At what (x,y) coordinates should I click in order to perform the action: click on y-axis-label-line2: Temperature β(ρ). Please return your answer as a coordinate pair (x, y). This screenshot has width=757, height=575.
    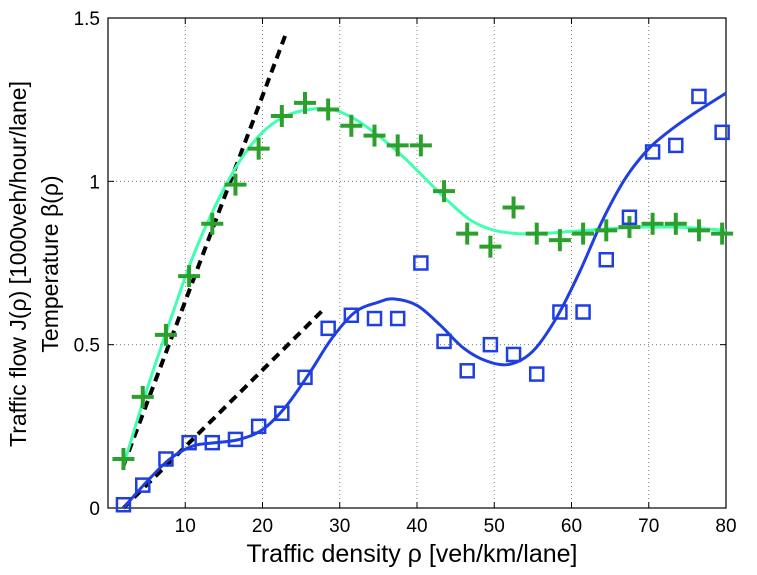
    Looking at the image, I should click on (50, 263).